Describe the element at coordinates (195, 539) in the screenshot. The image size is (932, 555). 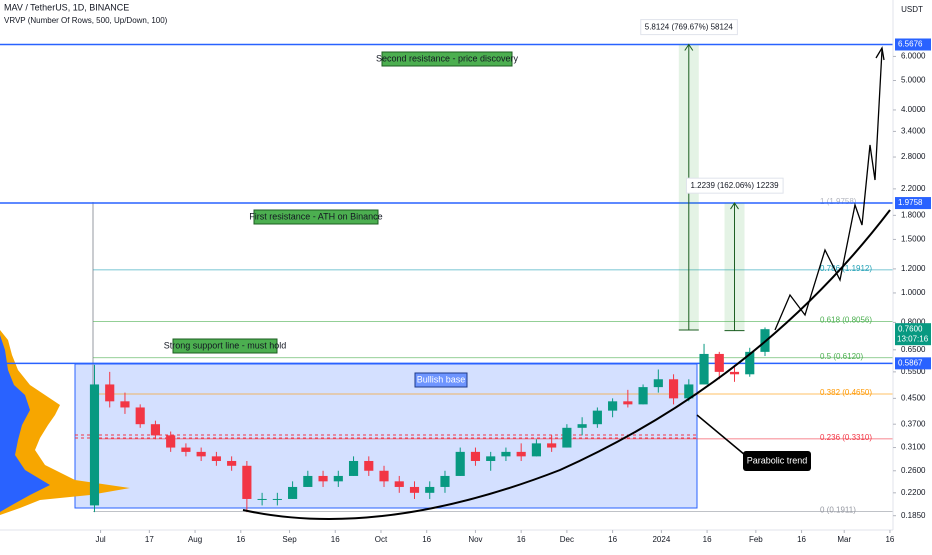
I see `x-tick-label: Aug` at that location.